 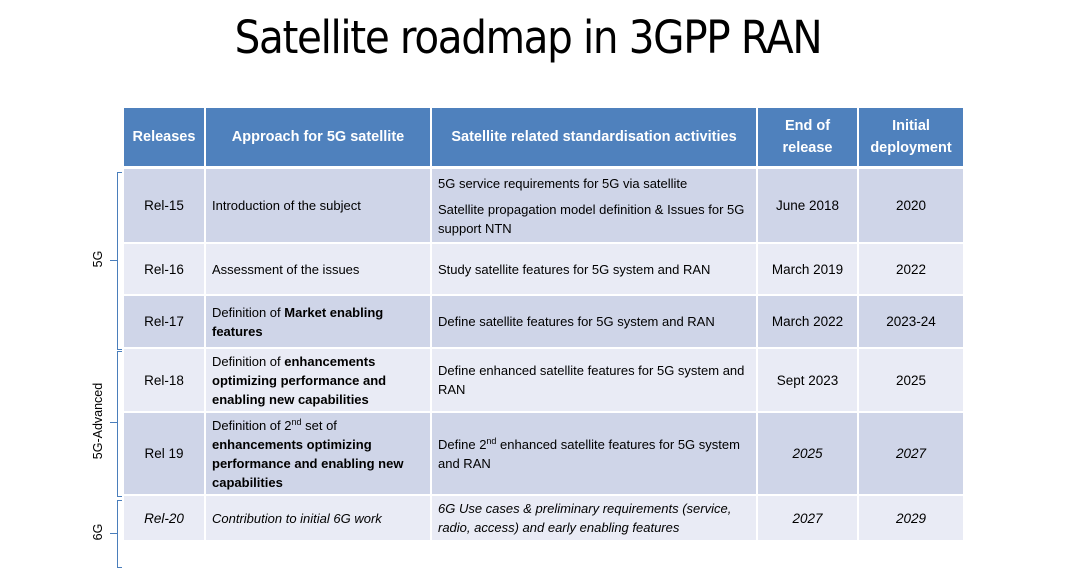 What do you see at coordinates (911, 454) in the screenshot?
I see `initial-deployment-cell: 2027` at bounding box center [911, 454].